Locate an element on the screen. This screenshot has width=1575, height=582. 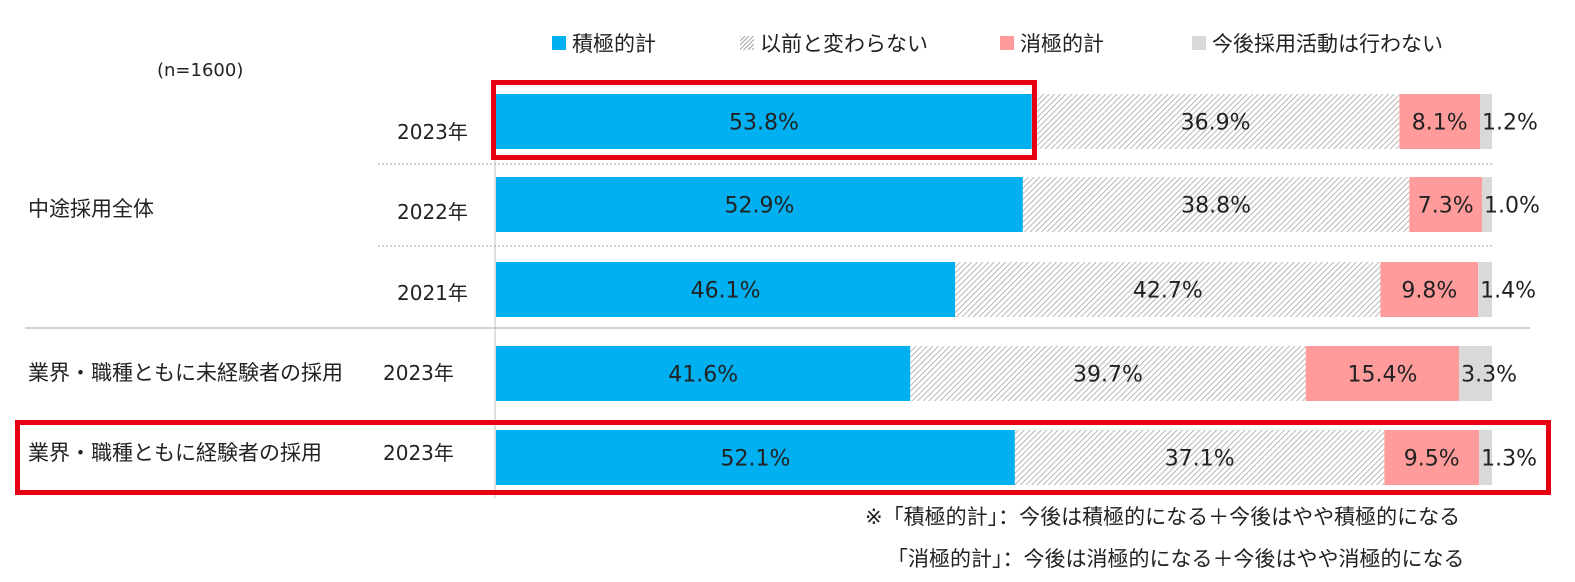
sample-size: (n=1600) is located at coordinates (200, 70).